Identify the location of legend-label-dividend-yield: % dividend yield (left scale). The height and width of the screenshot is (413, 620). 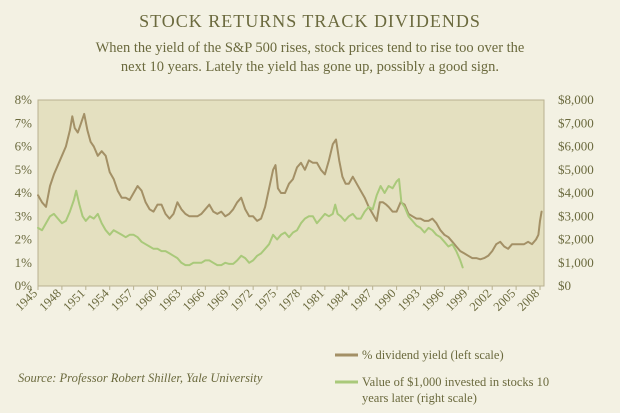
(433, 355).